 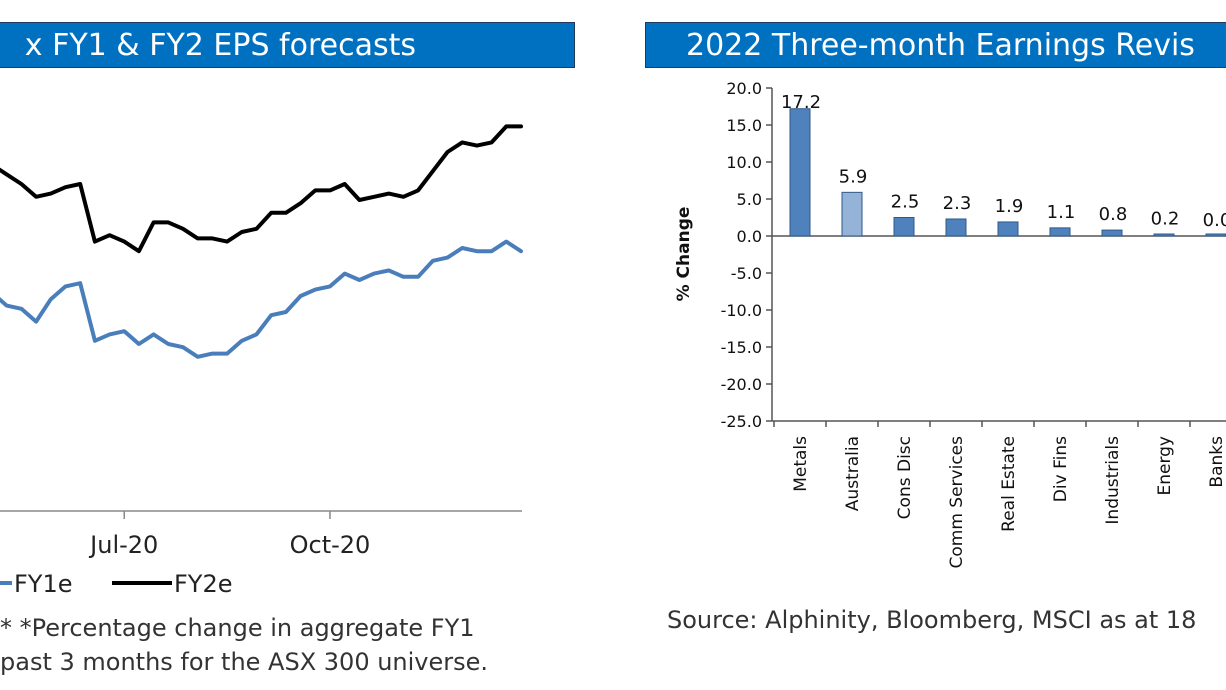 I want to click on y-tick-label: -20.0, so click(x=741, y=384).